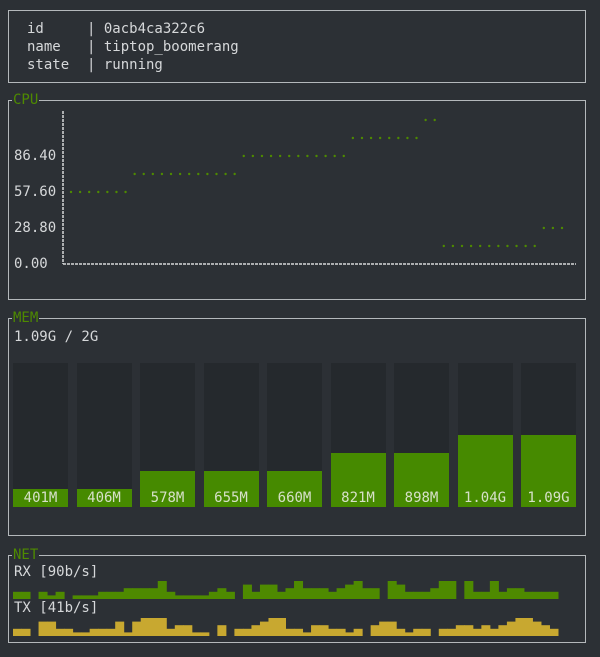 Image resolution: width=600 pixels, height=657 pixels. I want to click on info-key: id, so click(35, 29).